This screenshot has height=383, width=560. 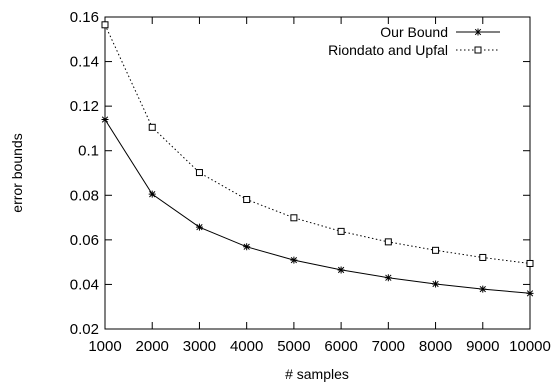 What do you see at coordinates (246, 346) in the screenshot?
I see `x-tick-label: 4000` at bounding box center [246, 346].